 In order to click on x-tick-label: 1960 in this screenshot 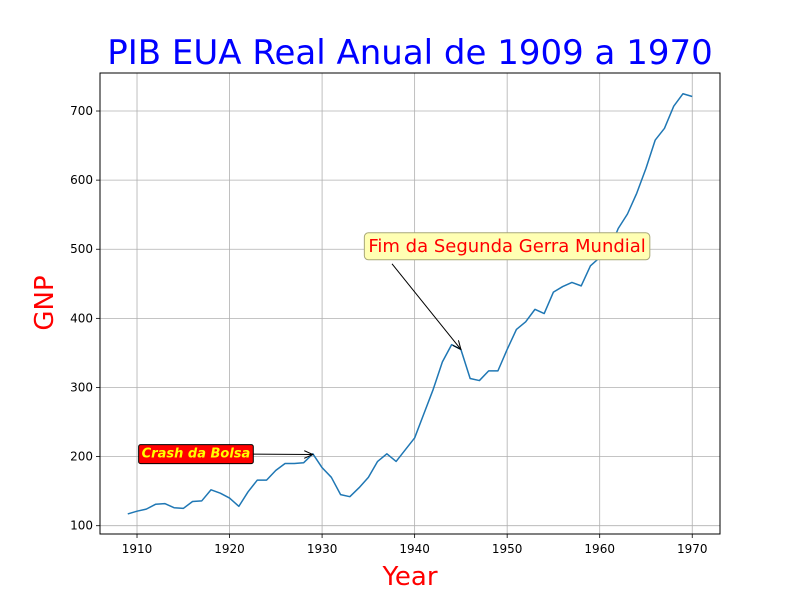, I will do `click(599, 549)`.